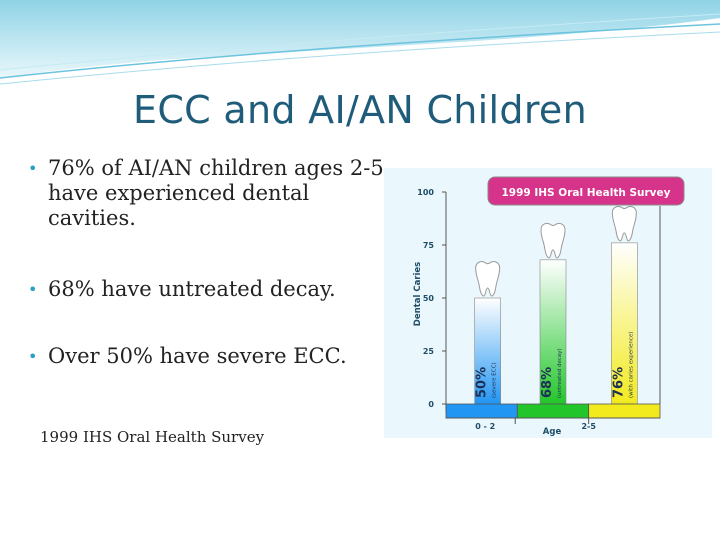 Image resolution: width=720 pixels, height=540 pixels. Describe the element at coordinates (552, 432) in the screenshot. I see `x-axis-label: Age` at that location.